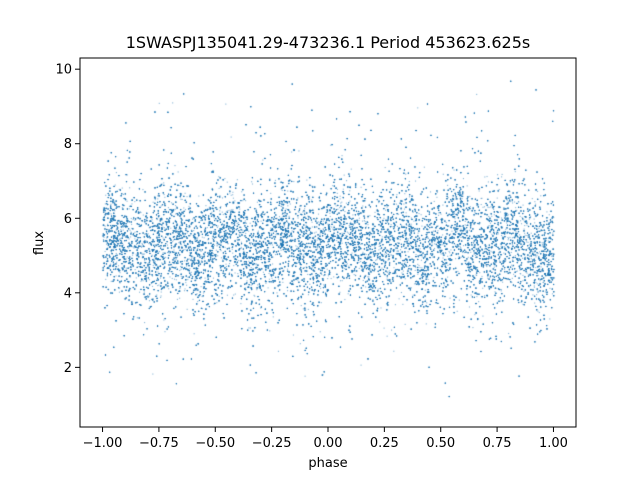 This screenshot has height=480, width=640. Describe the element at coordinates (328, 443) in the screenshot. I see `x-tick-label: 0.00` at that location.